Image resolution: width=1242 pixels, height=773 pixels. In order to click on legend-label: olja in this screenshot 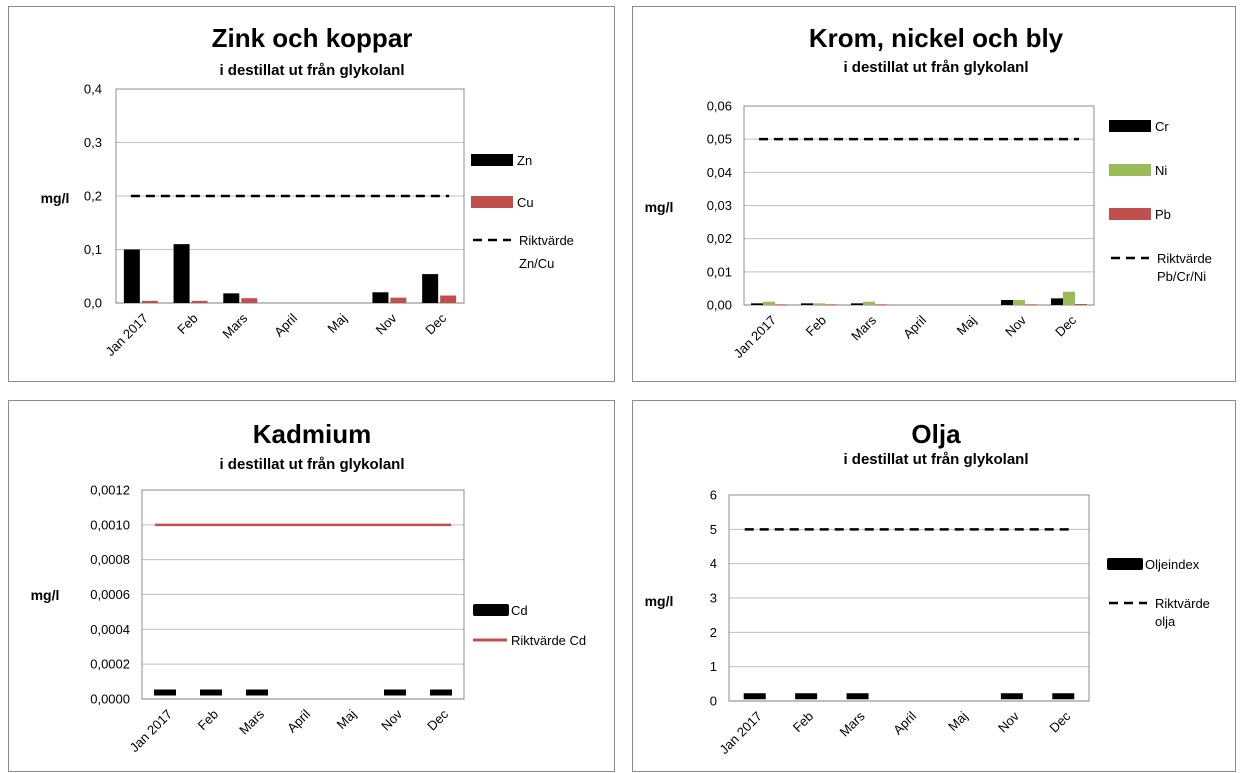, I will do `click(1165, 621)`.